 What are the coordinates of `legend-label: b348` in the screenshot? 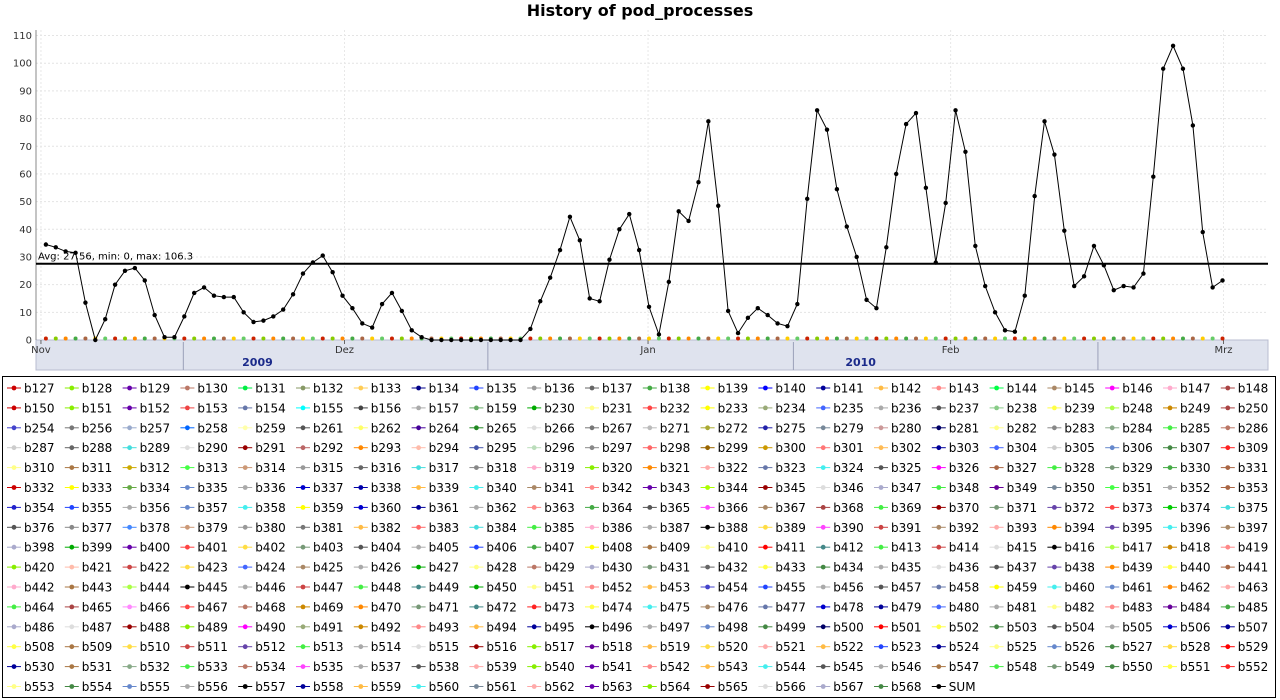 It's located at (964, 488).